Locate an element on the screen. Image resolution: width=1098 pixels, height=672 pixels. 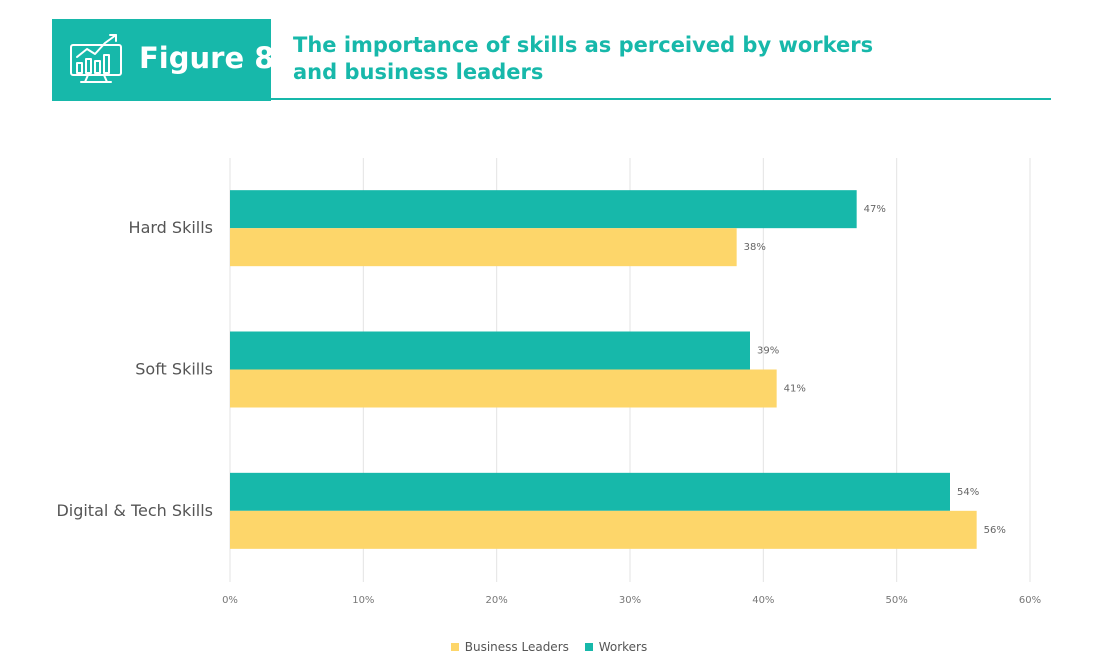
data-label-business-leaders-soft-skills: 41% is located at coordinates (795, 389).